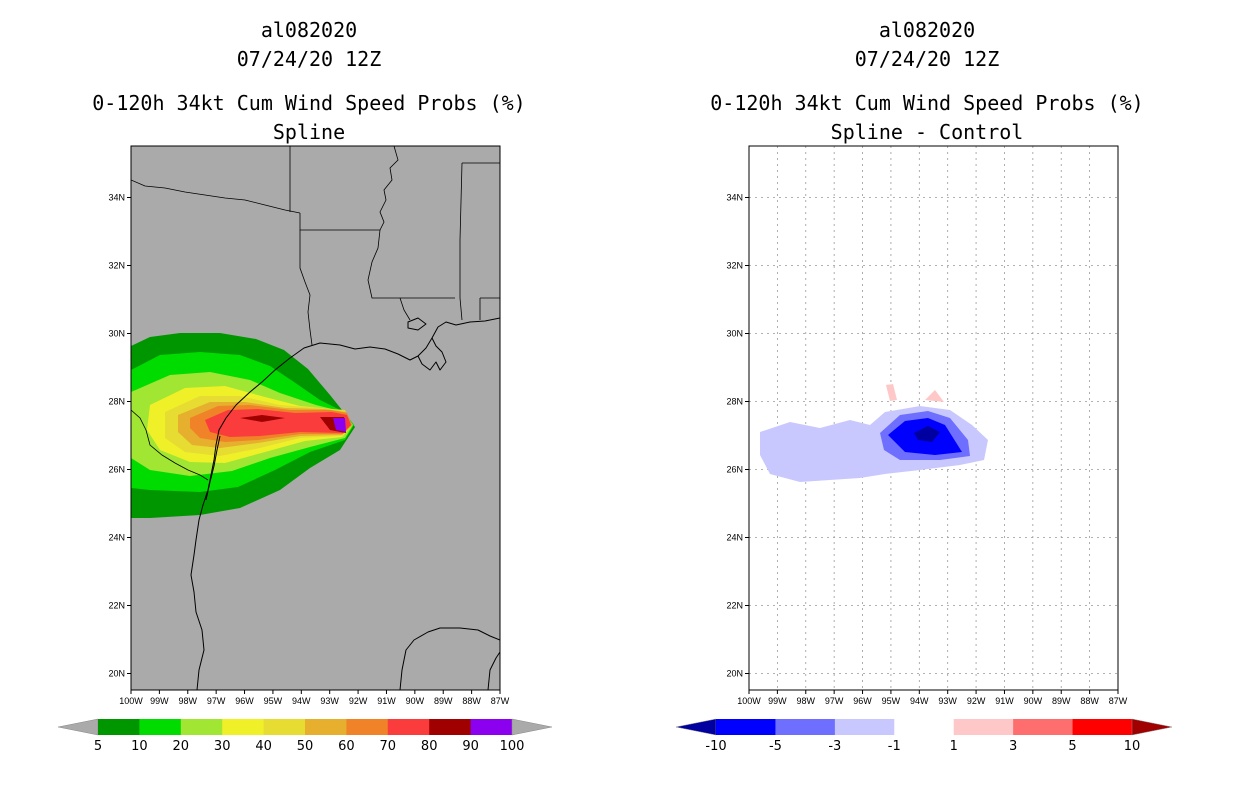  Describe the element at coordinates (734, 606) in the screenshot. I see `right-lat-label: 22N` at that location.